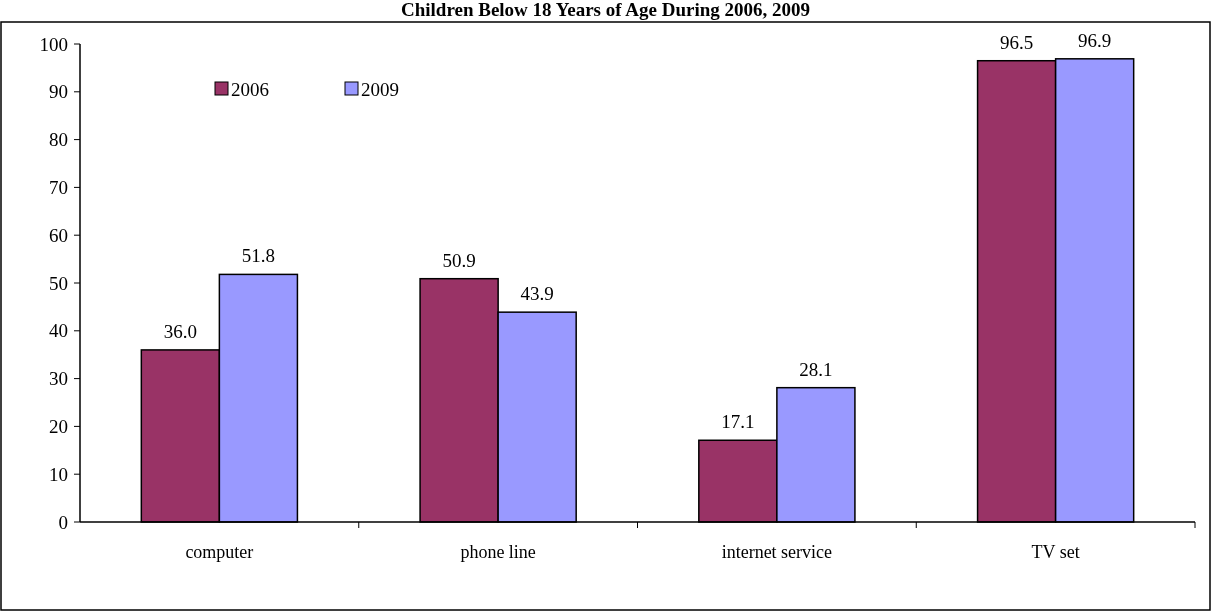 Image resolution: width=1211 pixels, height=612 pixels. I want to click on y-tick-label: 90, so click(58, 92).